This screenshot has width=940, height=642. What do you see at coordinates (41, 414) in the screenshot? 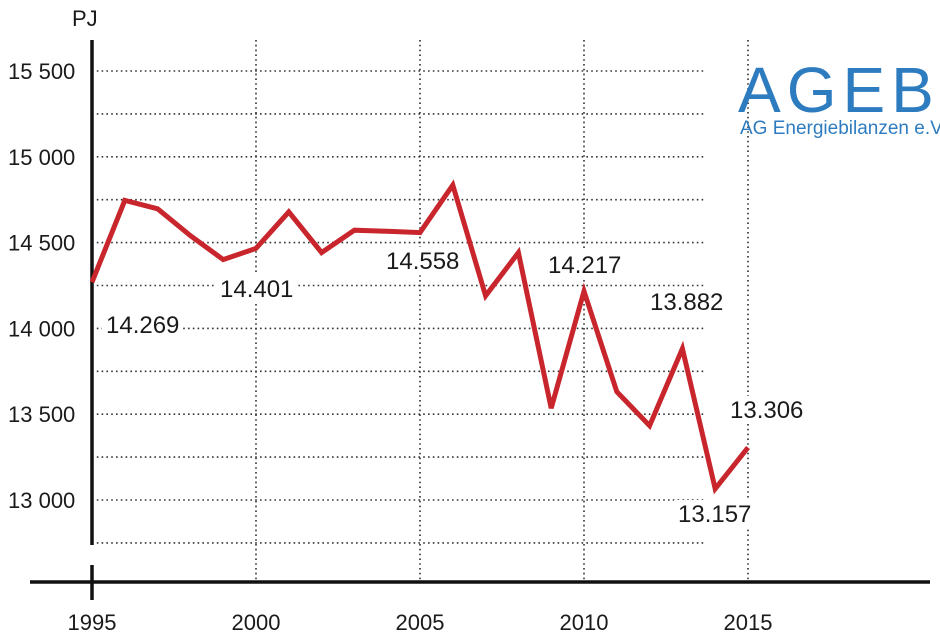
I see `y-tick-label: 13 500` at bounding box center [41, 414].